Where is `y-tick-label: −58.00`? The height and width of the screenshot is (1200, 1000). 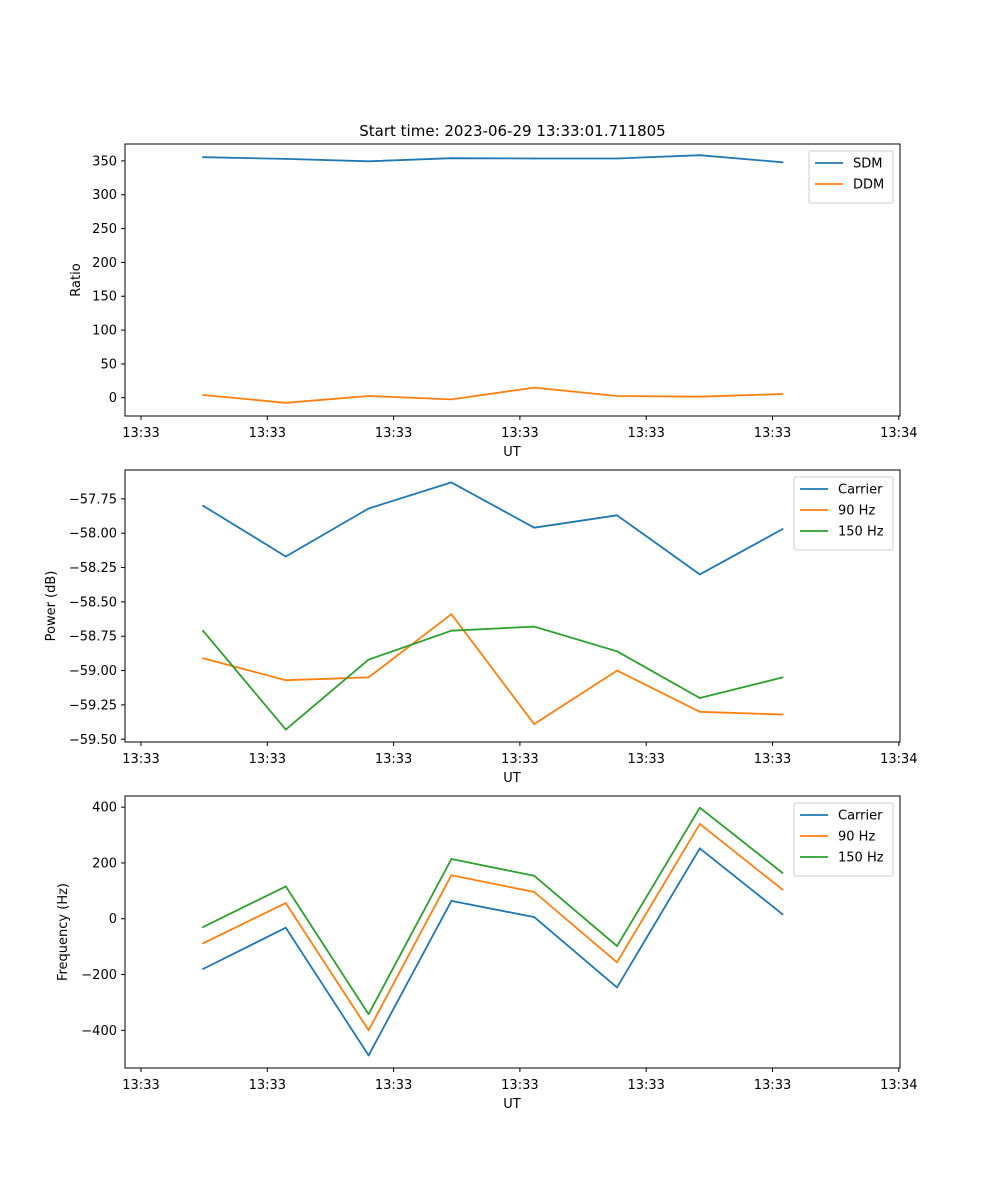
y-tick-label: −58.00 is located at coordinates (93, 534).